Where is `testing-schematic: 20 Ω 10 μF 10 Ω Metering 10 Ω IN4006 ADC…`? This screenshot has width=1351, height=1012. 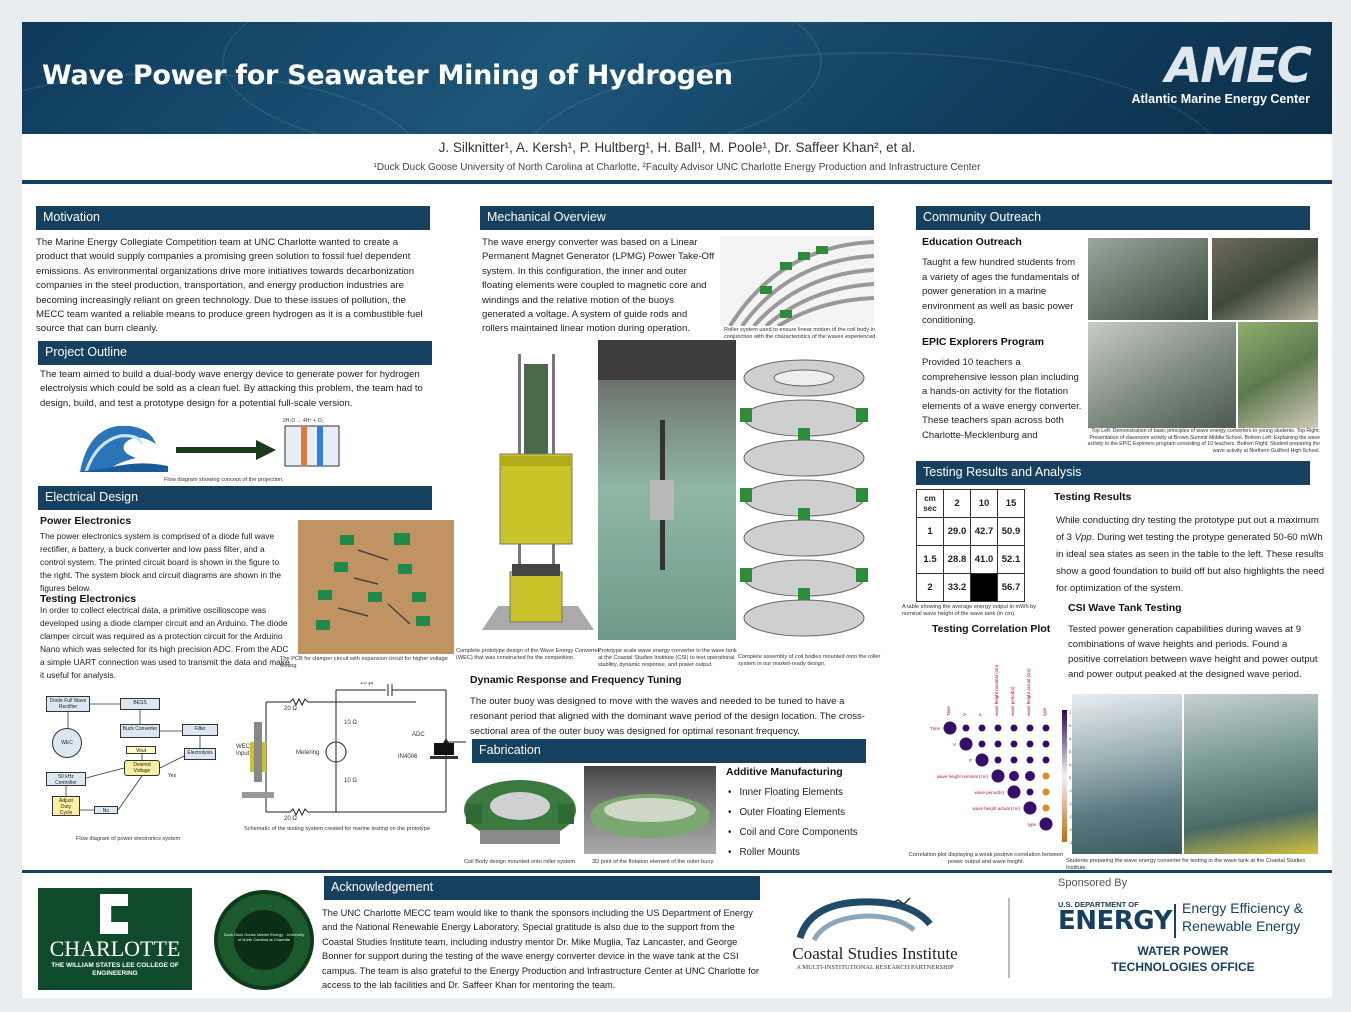 testing-schematic: 20 Ω 10 μF 10 Ω Metering 10 Ω IN4006 ADC… is located at coordinates (351, 752).